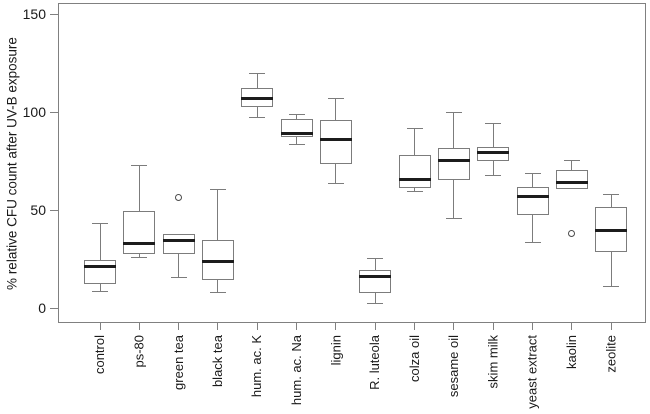 The height and width of the screenshot is (414, 650). Describe the element at coordinates (335, 350) in the screenshot. I see `x-tick-label-text: lignin` at that location.